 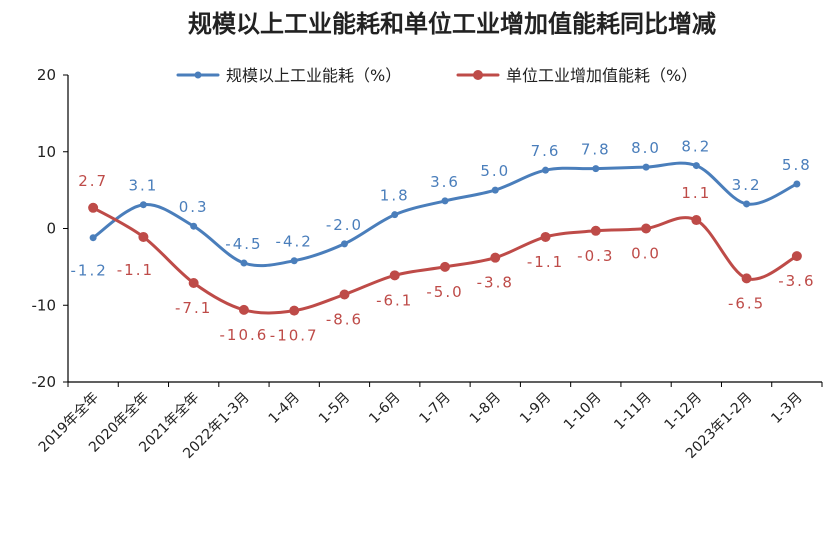 What do you see at coordinates (495, 283) in the screenshot?
I see `data-label-unit: -3.8` at bounding box center [495, 283].